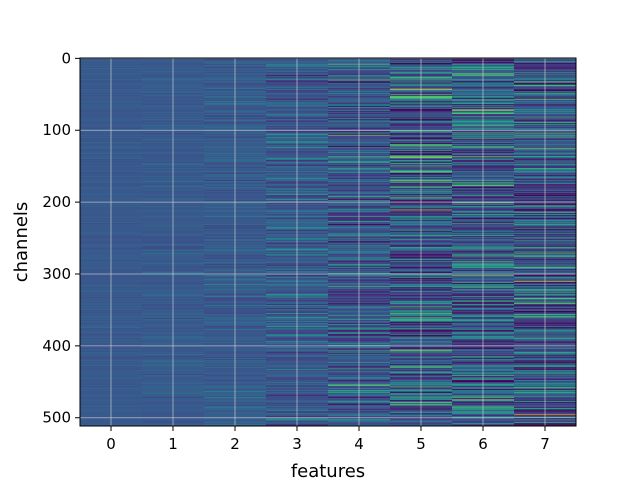 The height and width of the screenshot is (480, 640). I want to click on x-tick-label: 5, so click(421, 444).